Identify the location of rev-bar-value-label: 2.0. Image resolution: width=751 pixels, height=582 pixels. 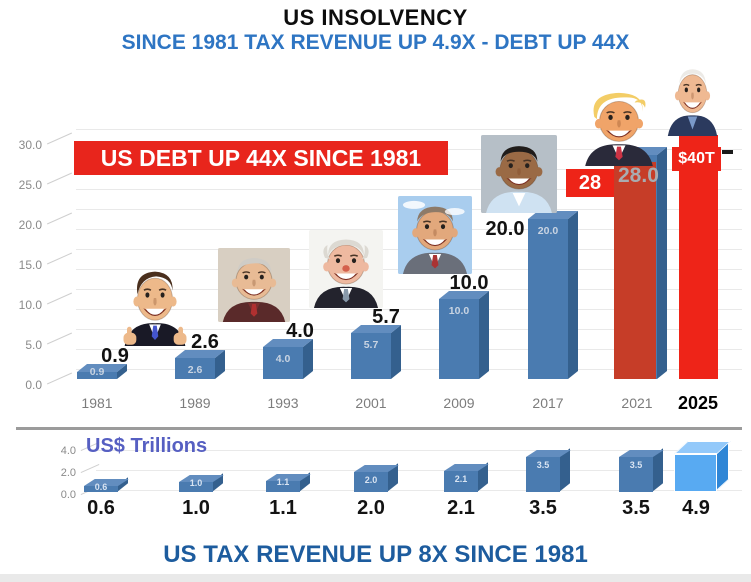
(371, 508).